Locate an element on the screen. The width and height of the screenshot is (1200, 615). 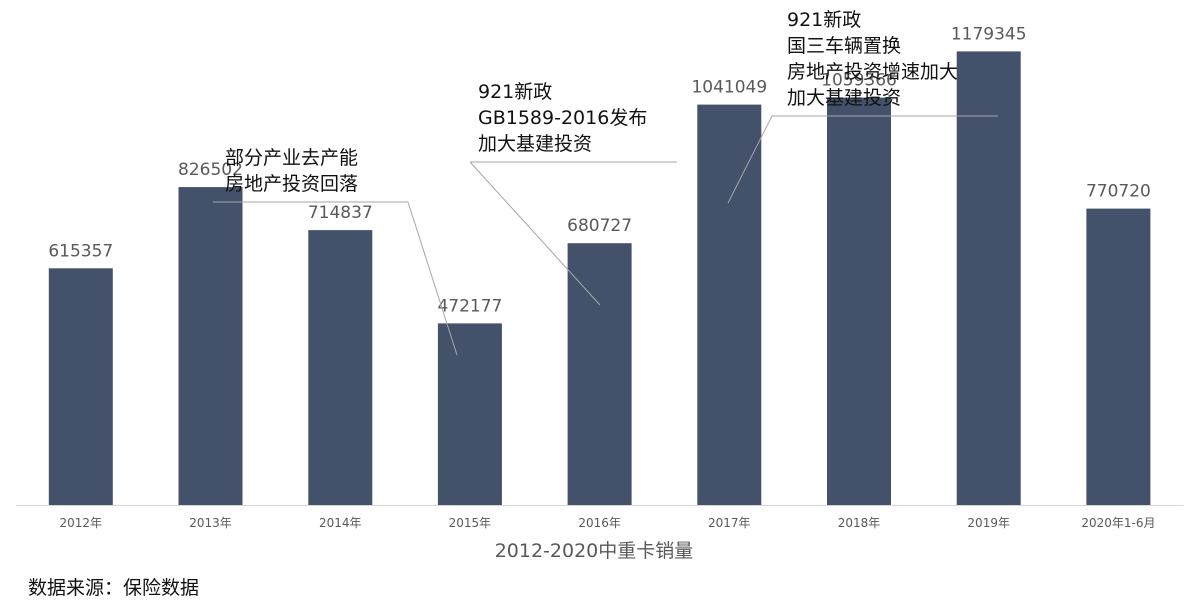
data-label: 1059366 is located at coordinates (859, 81).